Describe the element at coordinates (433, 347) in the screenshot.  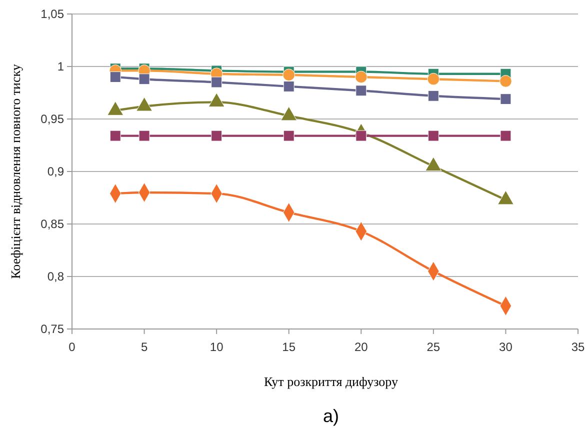
I see `x-tick-label: 25` at that location.